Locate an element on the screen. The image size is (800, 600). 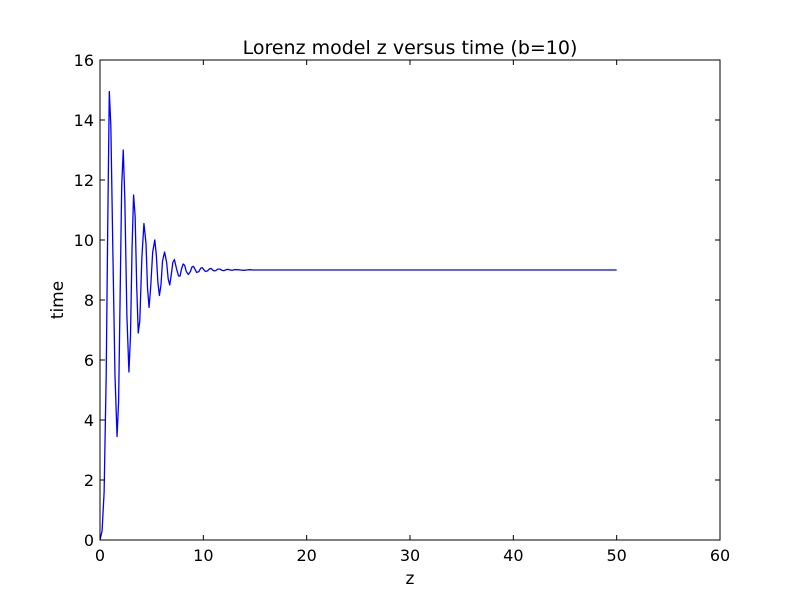
y-tick-label: 8 is located at coordinates (89, 300).